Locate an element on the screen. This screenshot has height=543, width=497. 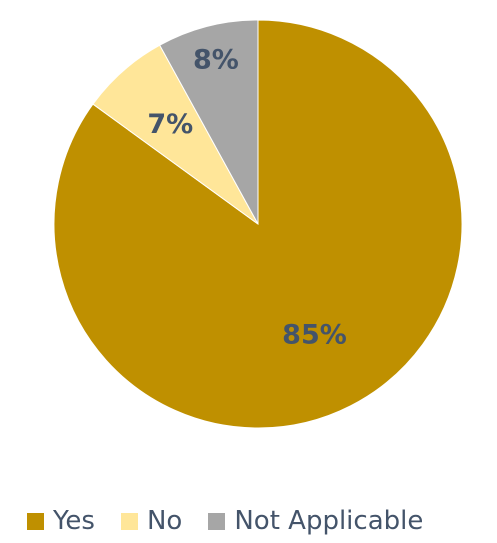
data-label-no: 7% is located at coordinates (170, 124).